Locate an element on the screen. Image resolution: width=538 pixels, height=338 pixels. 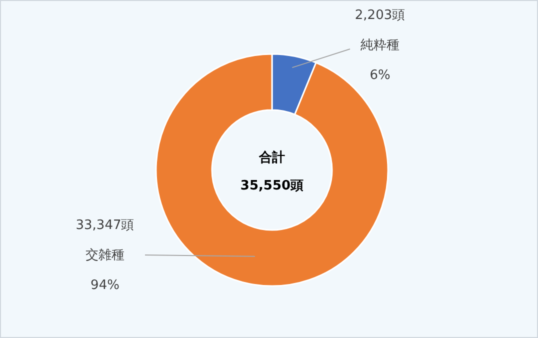
text: 94% is located at coordinates (105, 285).